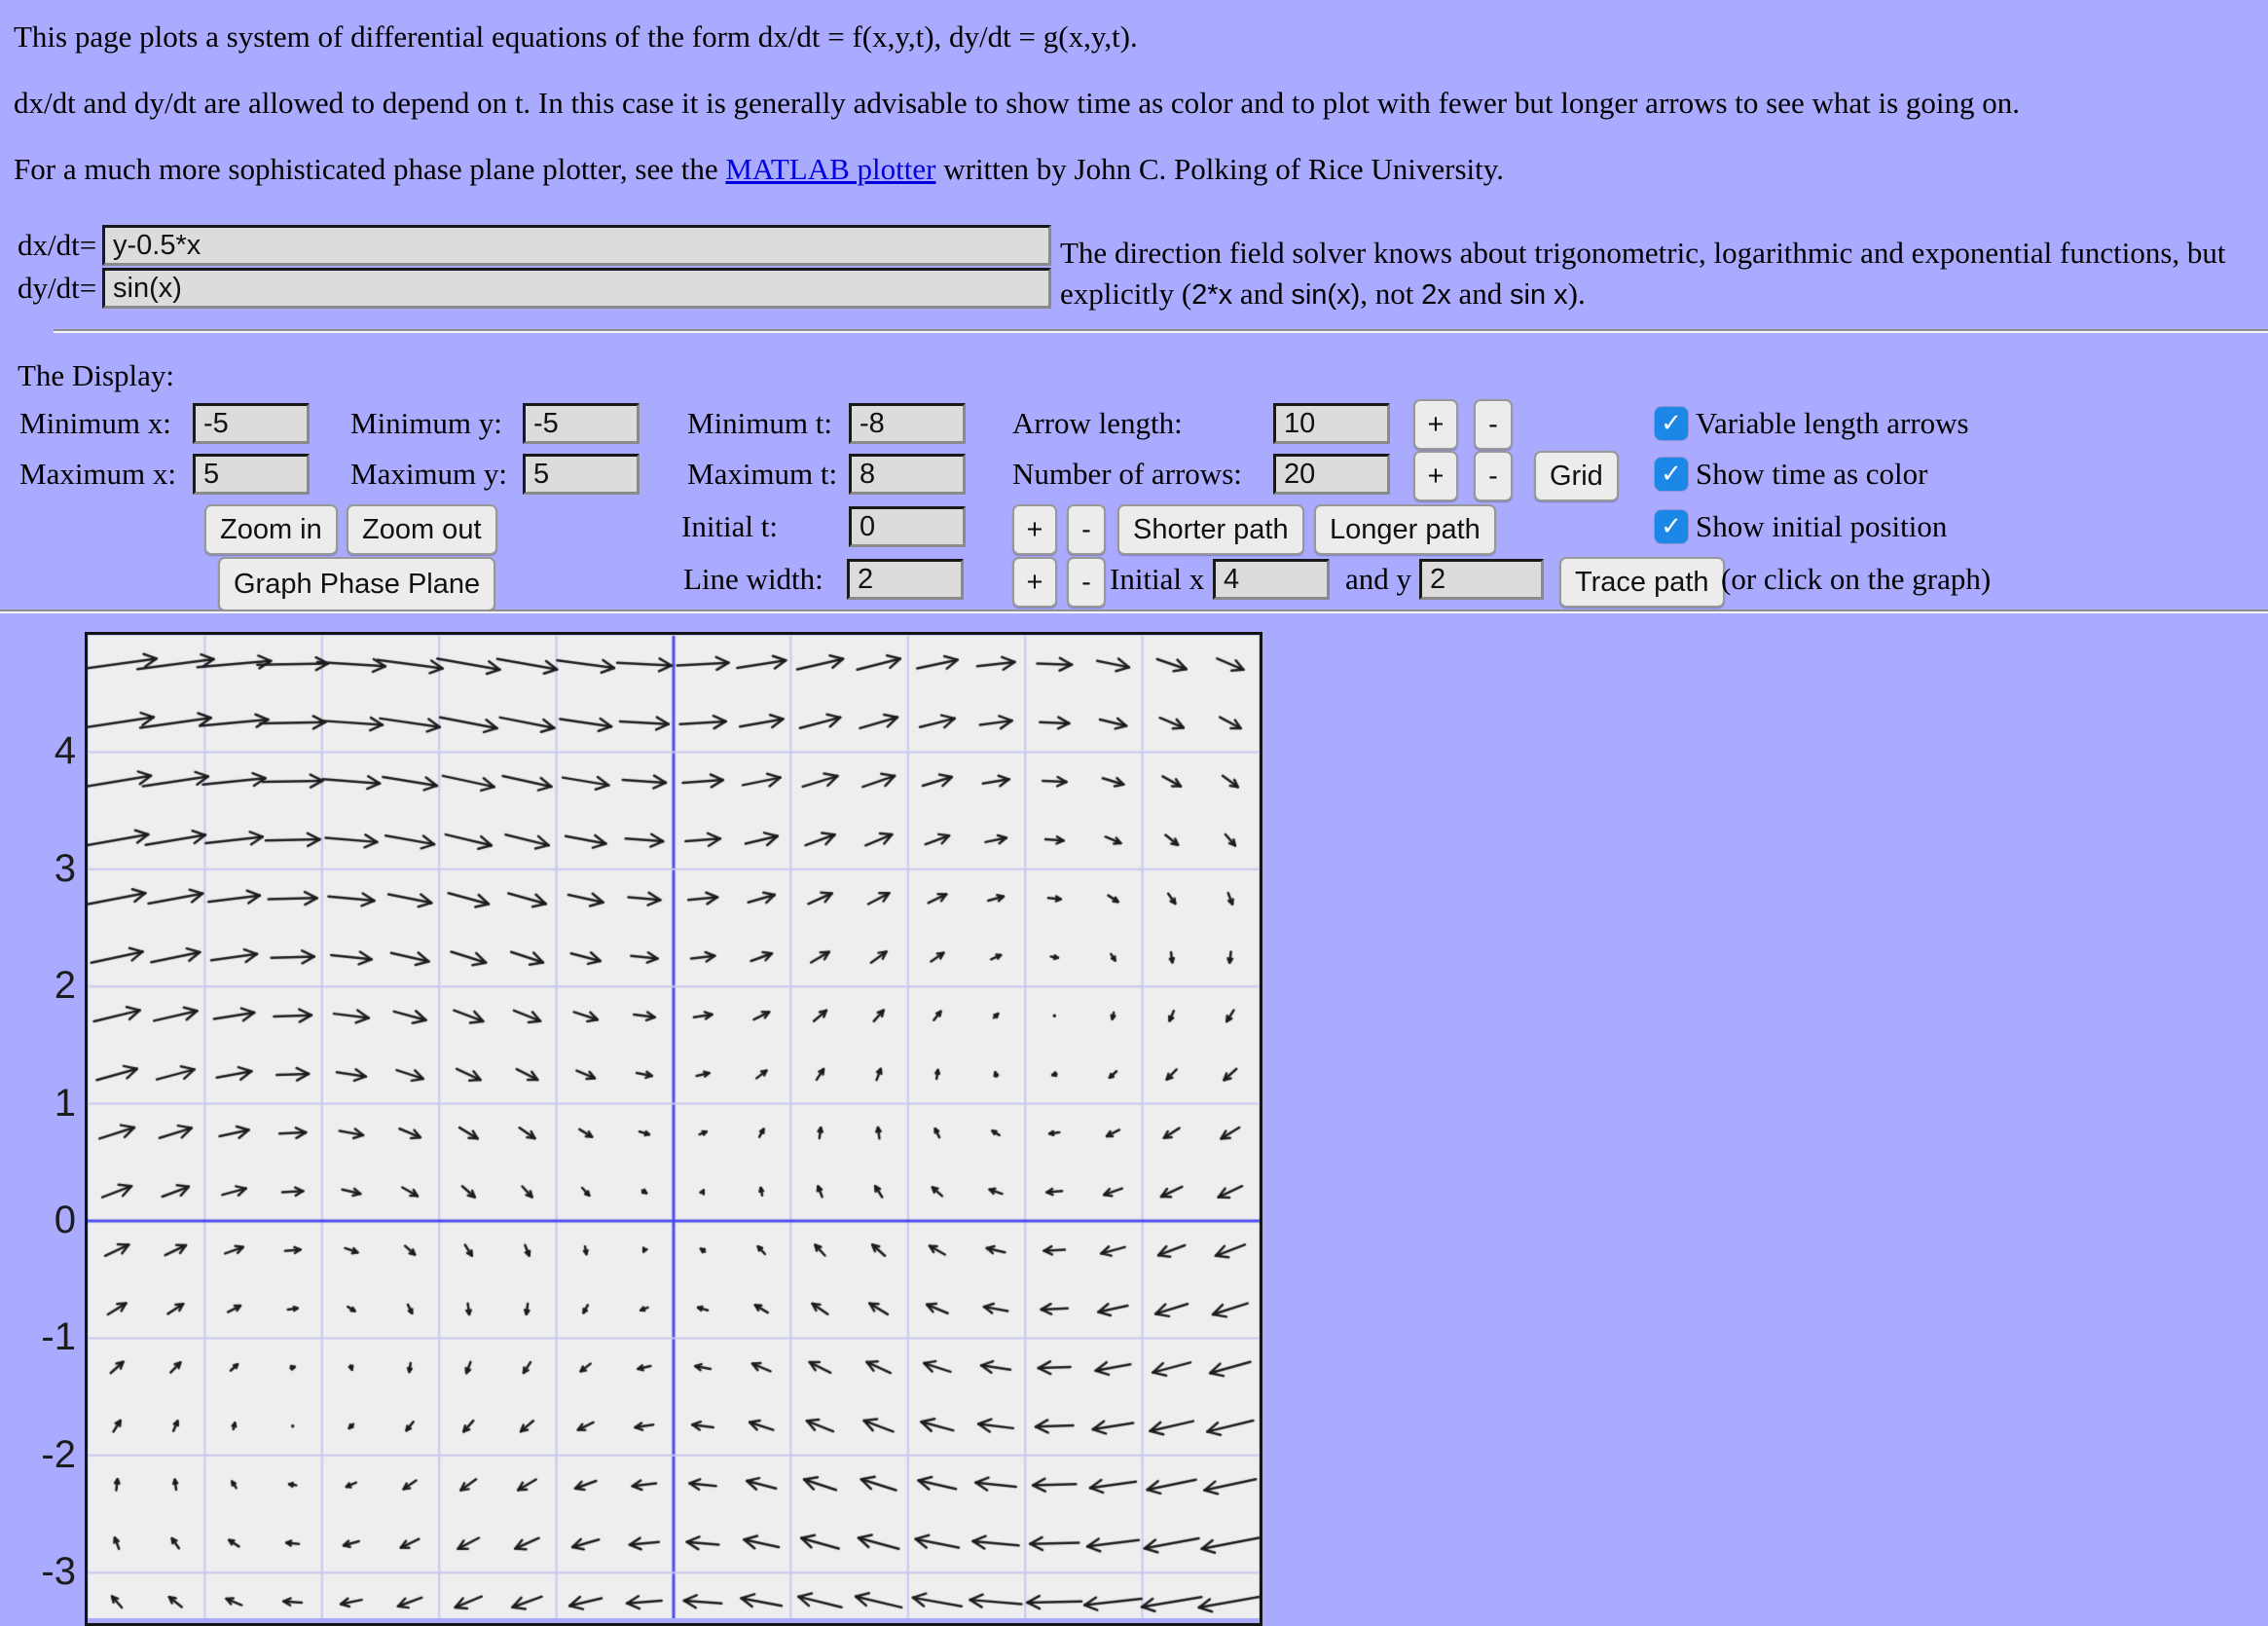 The height and width of the screenshot is (1626, 2268). Describe the element at coordinates (576, 245) in the screenshot. I see `dxdt-input` at that location.